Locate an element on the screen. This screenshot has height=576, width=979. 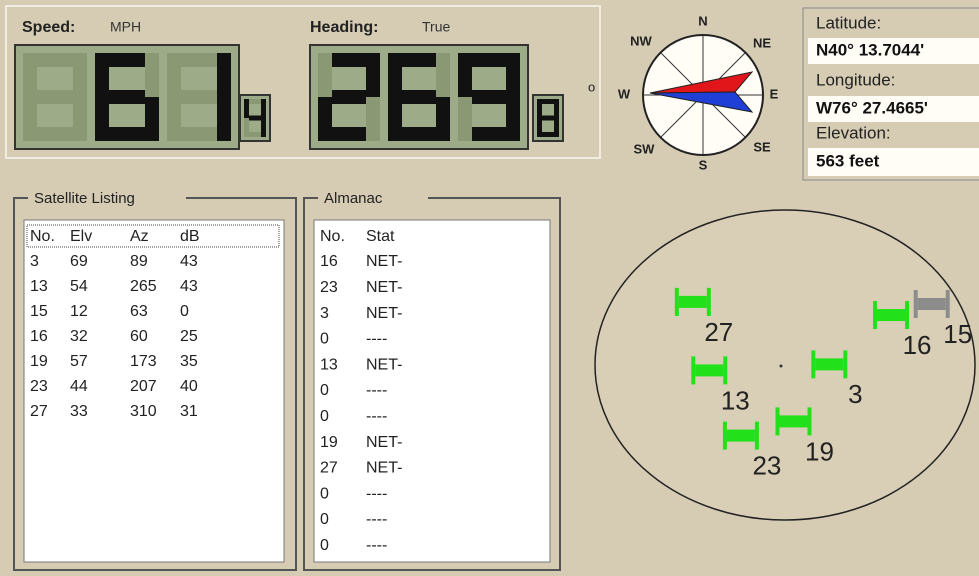
list-cell: 89 is located at coordinates (139, 261).